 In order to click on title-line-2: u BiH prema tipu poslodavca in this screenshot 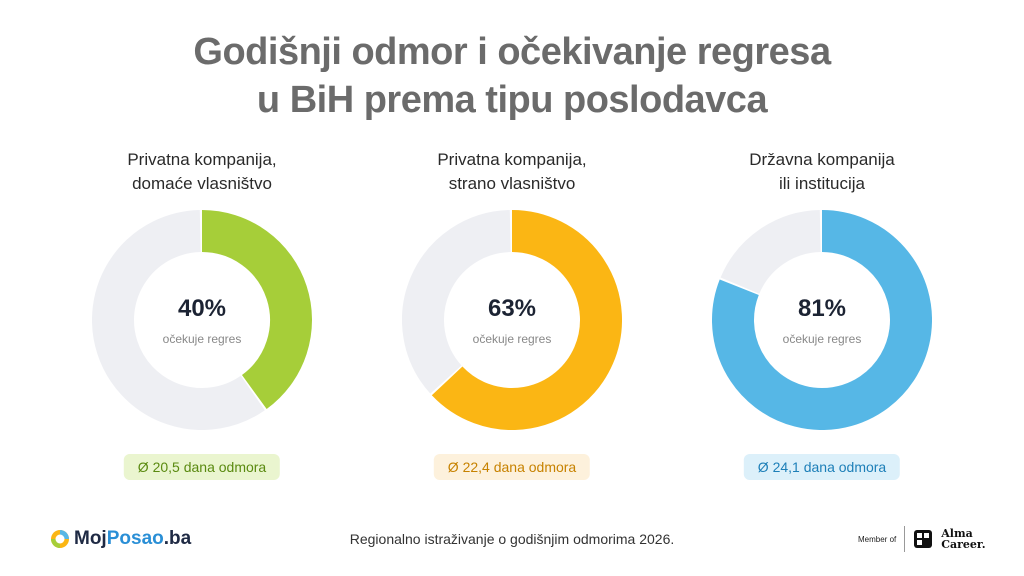, I will do `click(512, 100)`.